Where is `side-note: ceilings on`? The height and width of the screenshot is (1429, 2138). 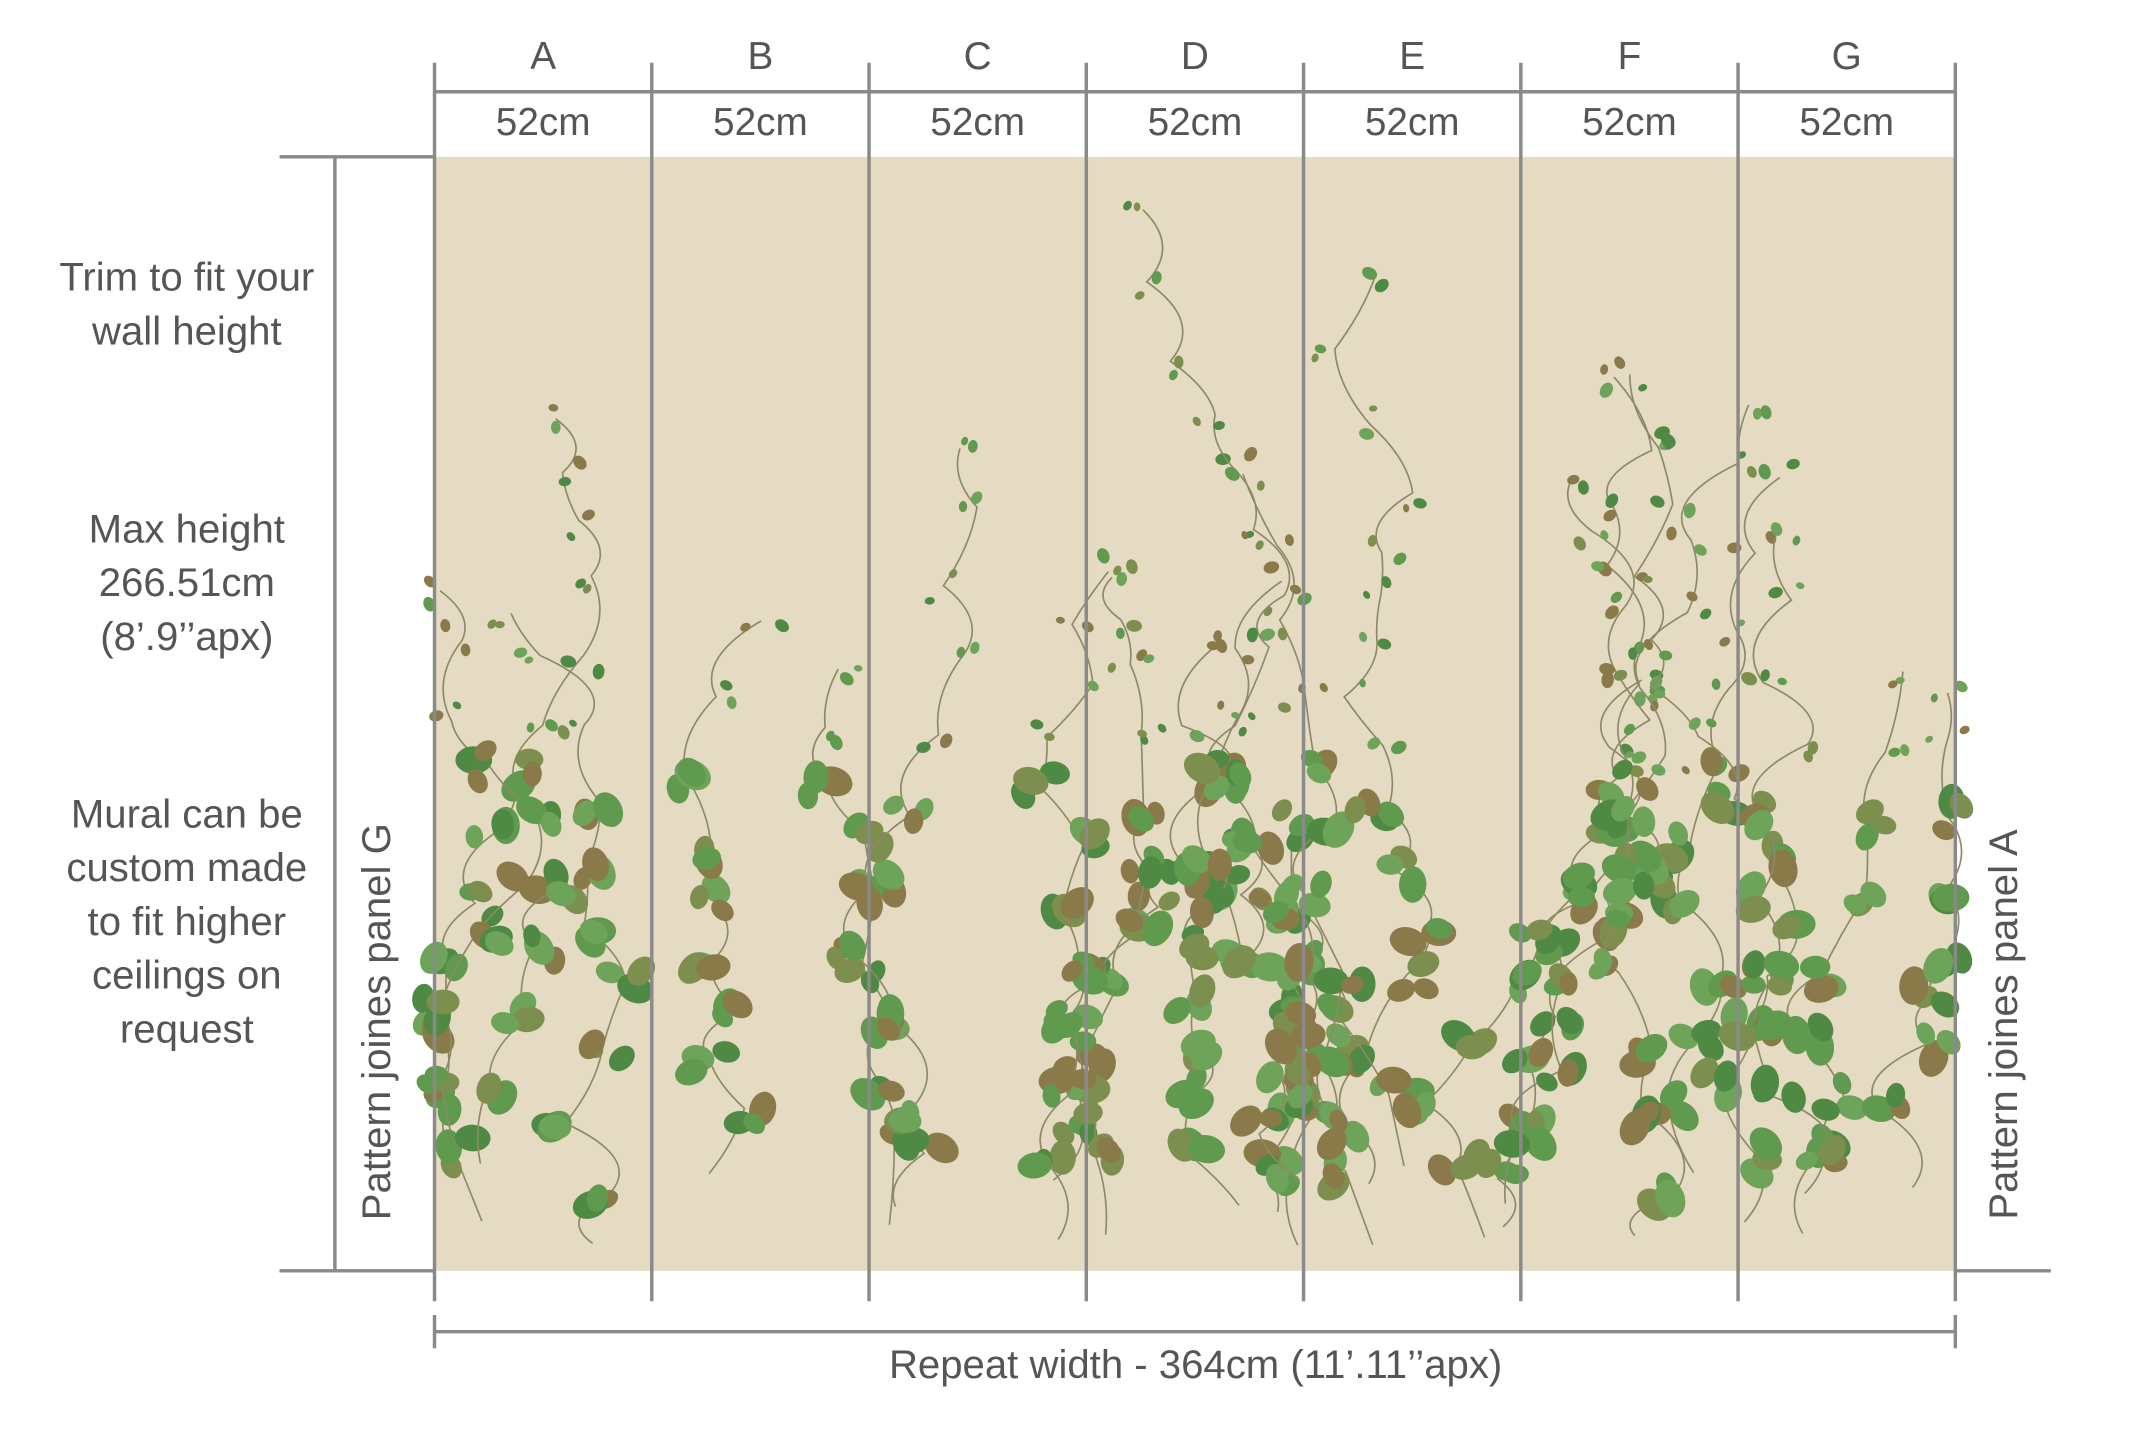 side-note: ceilings on is located at coordinates (187, 975).